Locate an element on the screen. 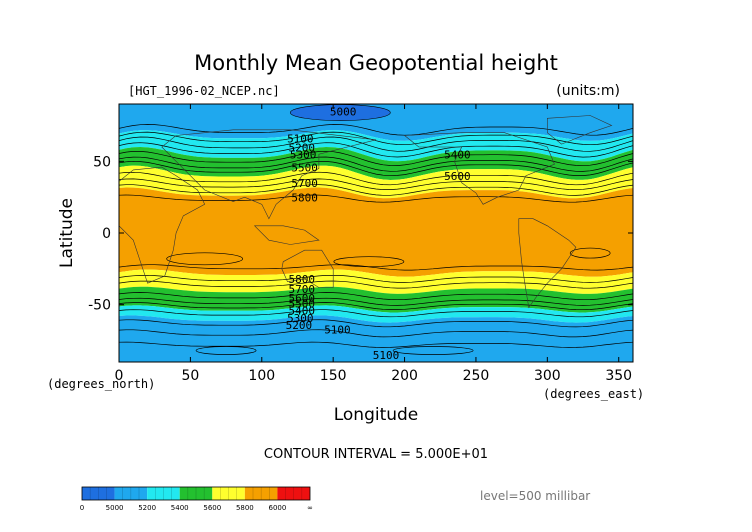  colorbar-tick-label: ∞ is located at coordinates (310, 508).